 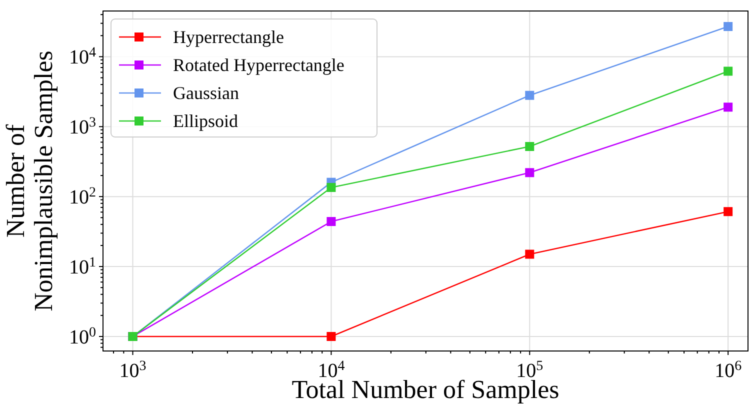 What do you see at coordinates (258, 65) in the screenshot?
I see `legend-label: Rotated Hyperrectangle` at bounding box center [258, 65].